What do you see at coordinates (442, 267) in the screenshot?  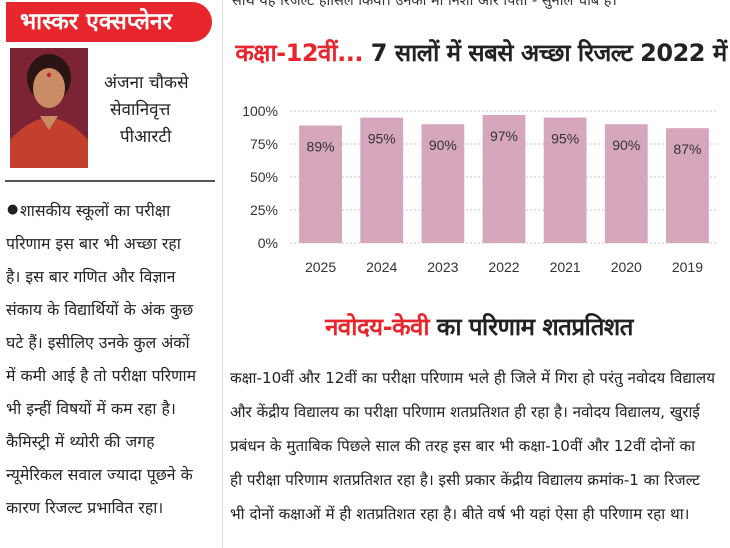 I see `x-tick-label: 2023` at bounding box center [442, 267].